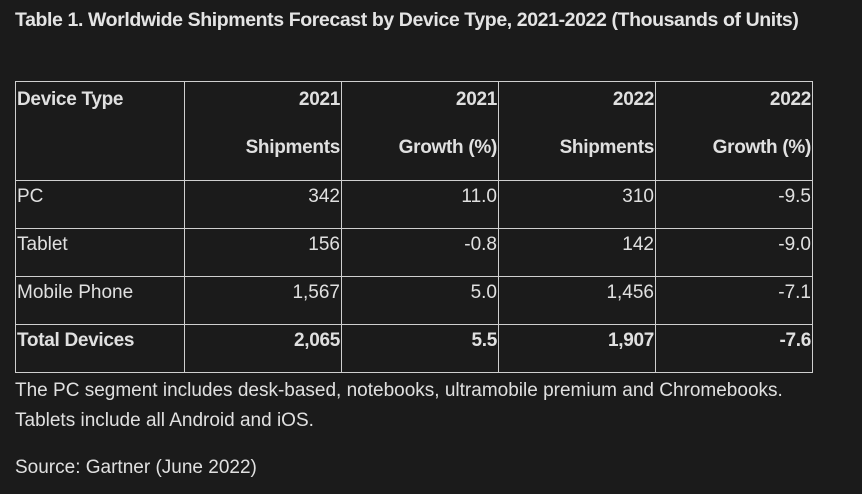  Describe the element at coordinates (100, 252) in the screenshot. I see `cell-device: Tablet` at that location.